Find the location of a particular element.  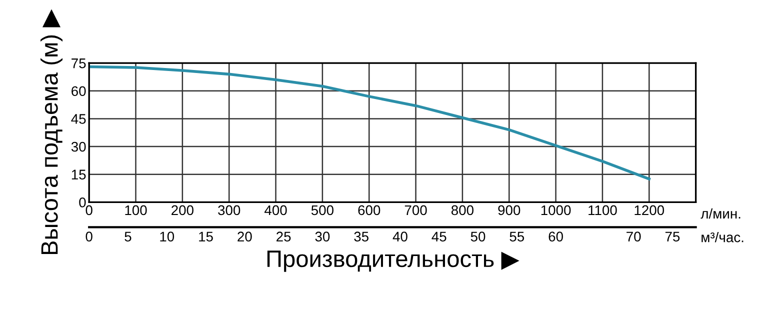

x-tick-label: 0 is located at coordinates (89, 210).